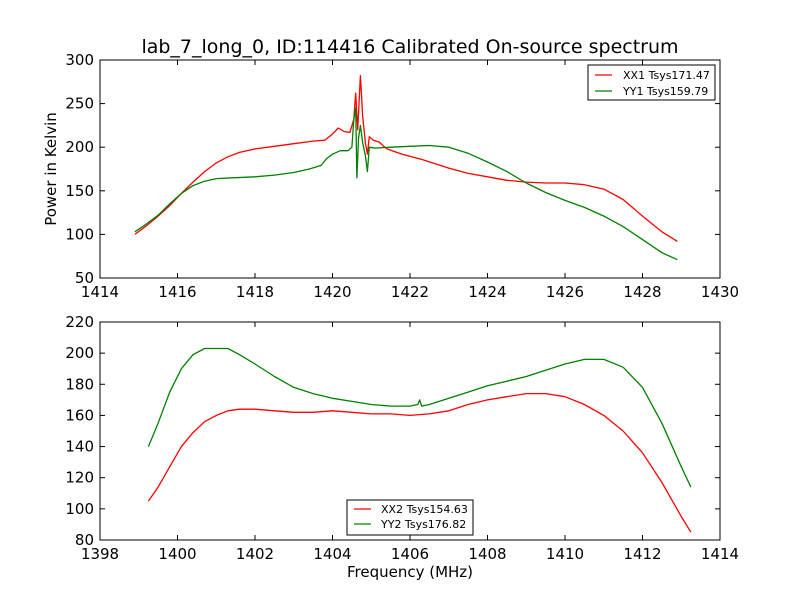 This screenshot has height=600, width=800. I want to click on top-x-tick-label: 1424, so click(487, 292).